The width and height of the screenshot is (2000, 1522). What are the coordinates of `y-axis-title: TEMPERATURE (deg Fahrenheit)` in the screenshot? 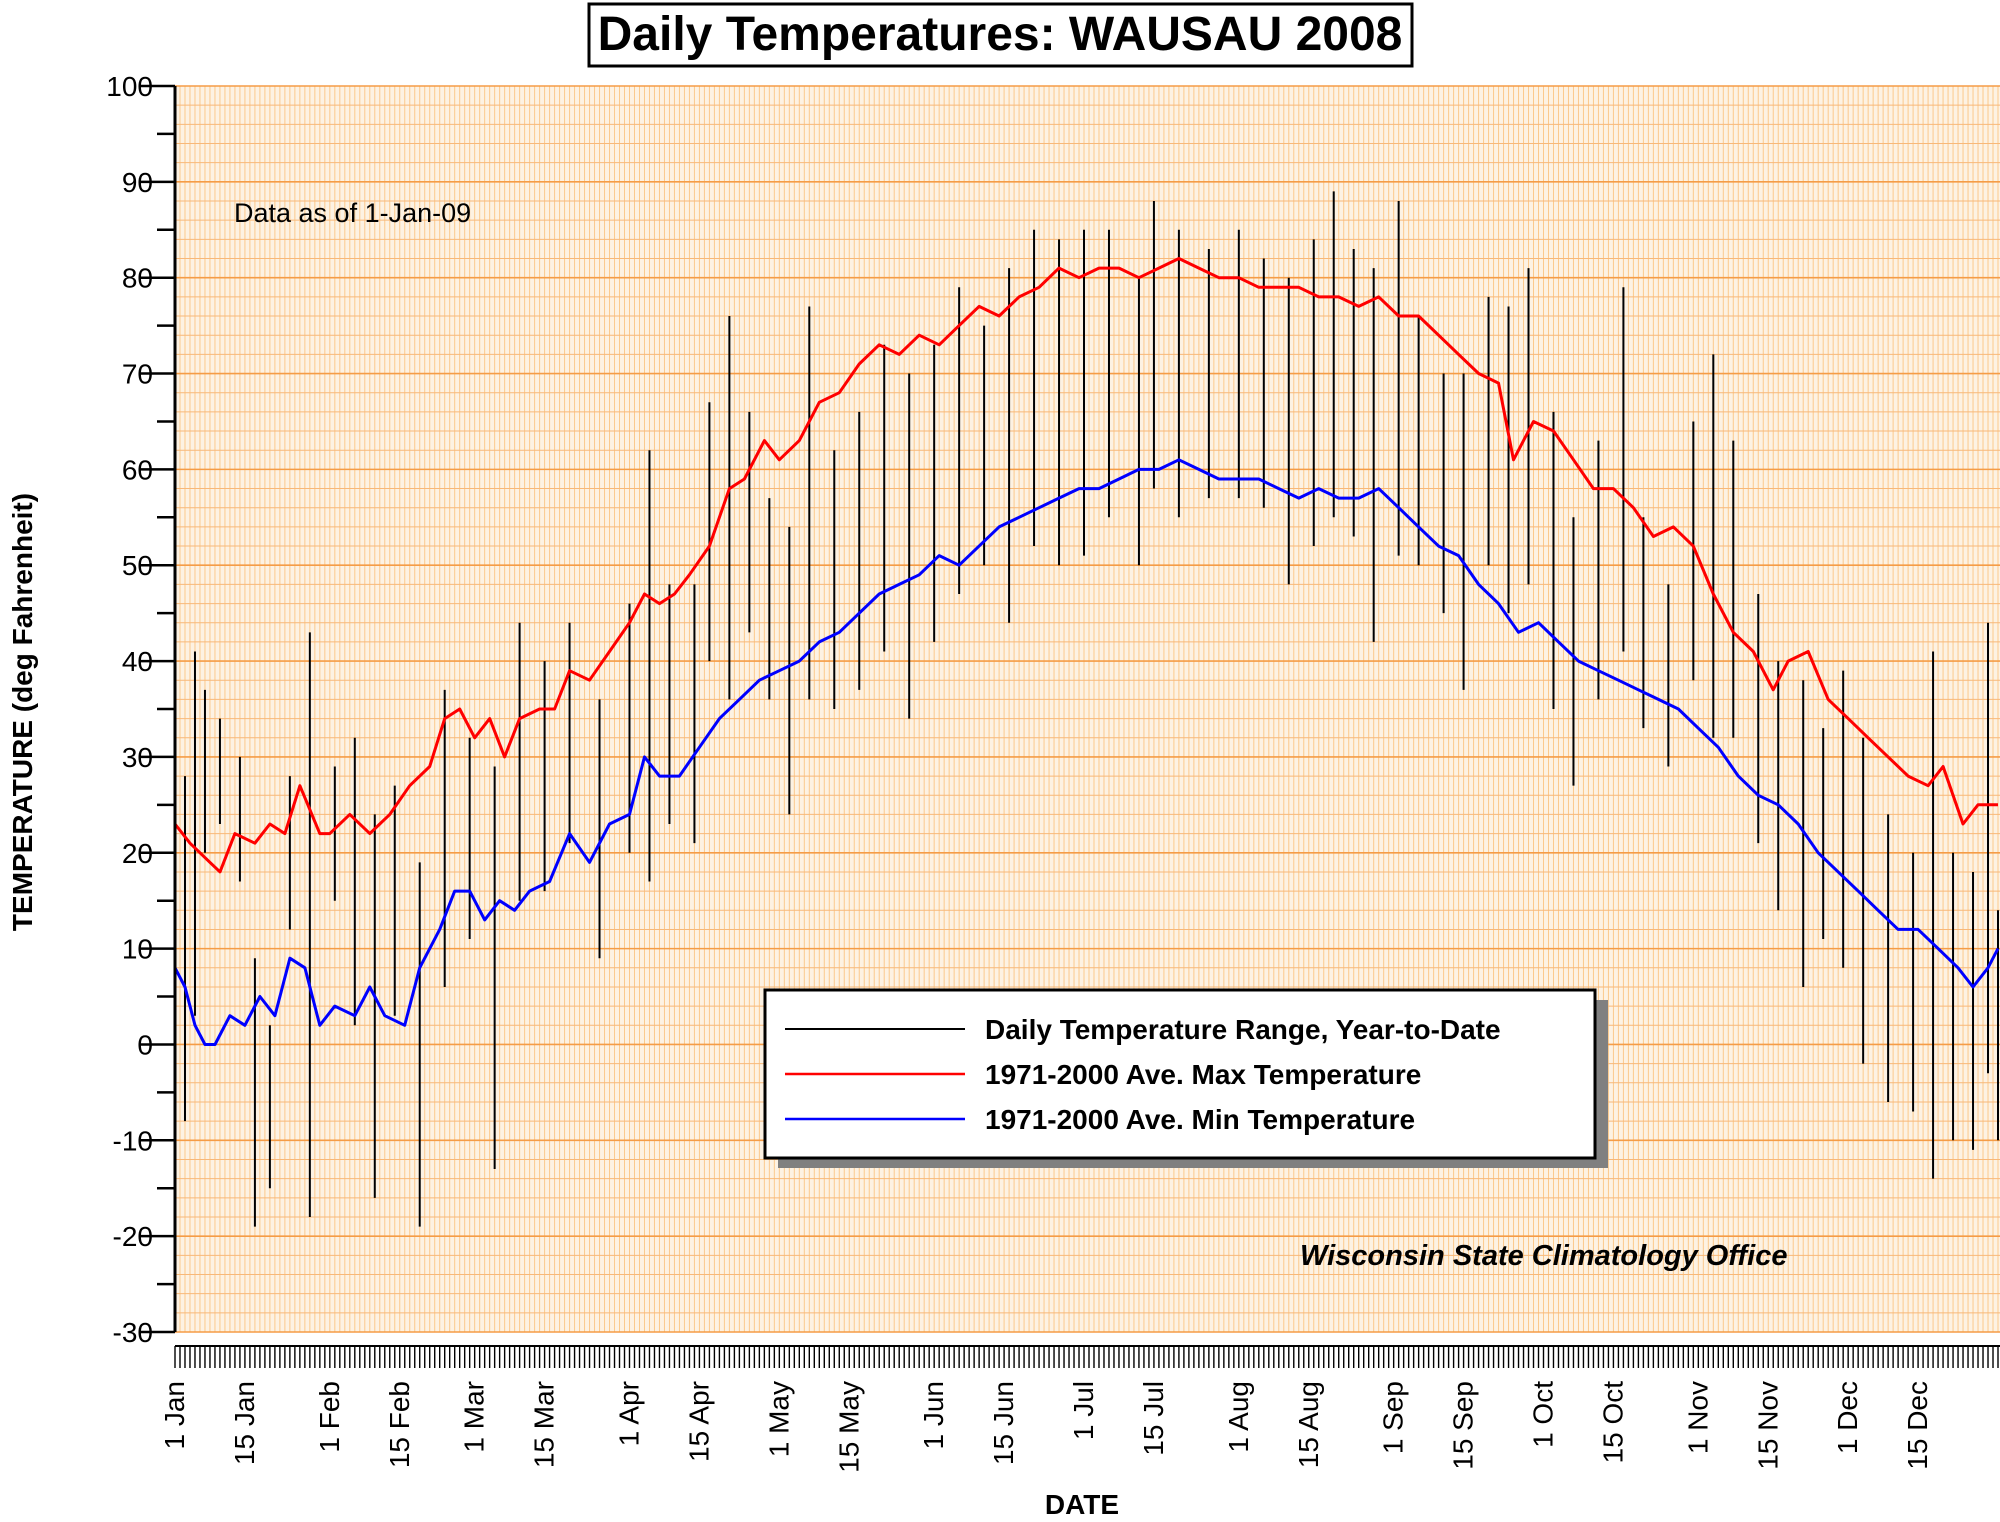 It's located at (22, 712).